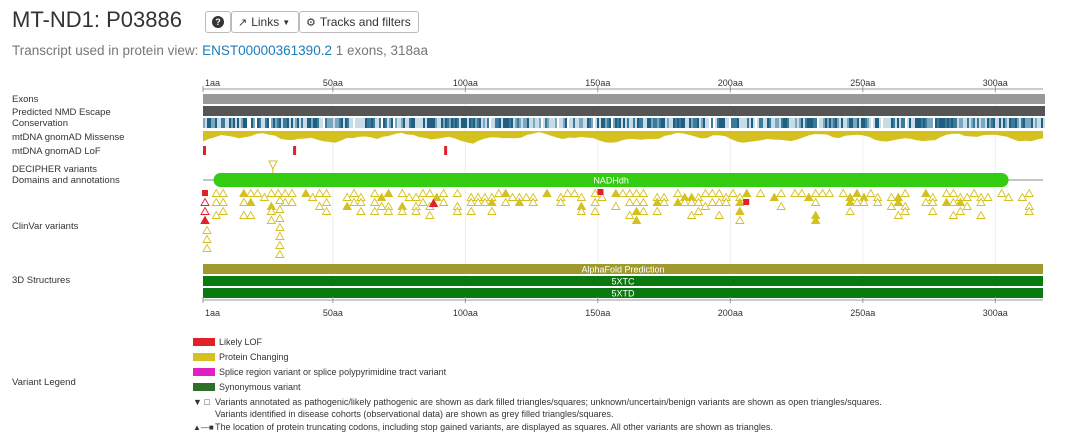 This screenshot has width=1069, height=445. What do you see at coordinates (205, 193) in the screenshot?
I see `clinvar-truncating-mark` at bounding box center [205, 193].